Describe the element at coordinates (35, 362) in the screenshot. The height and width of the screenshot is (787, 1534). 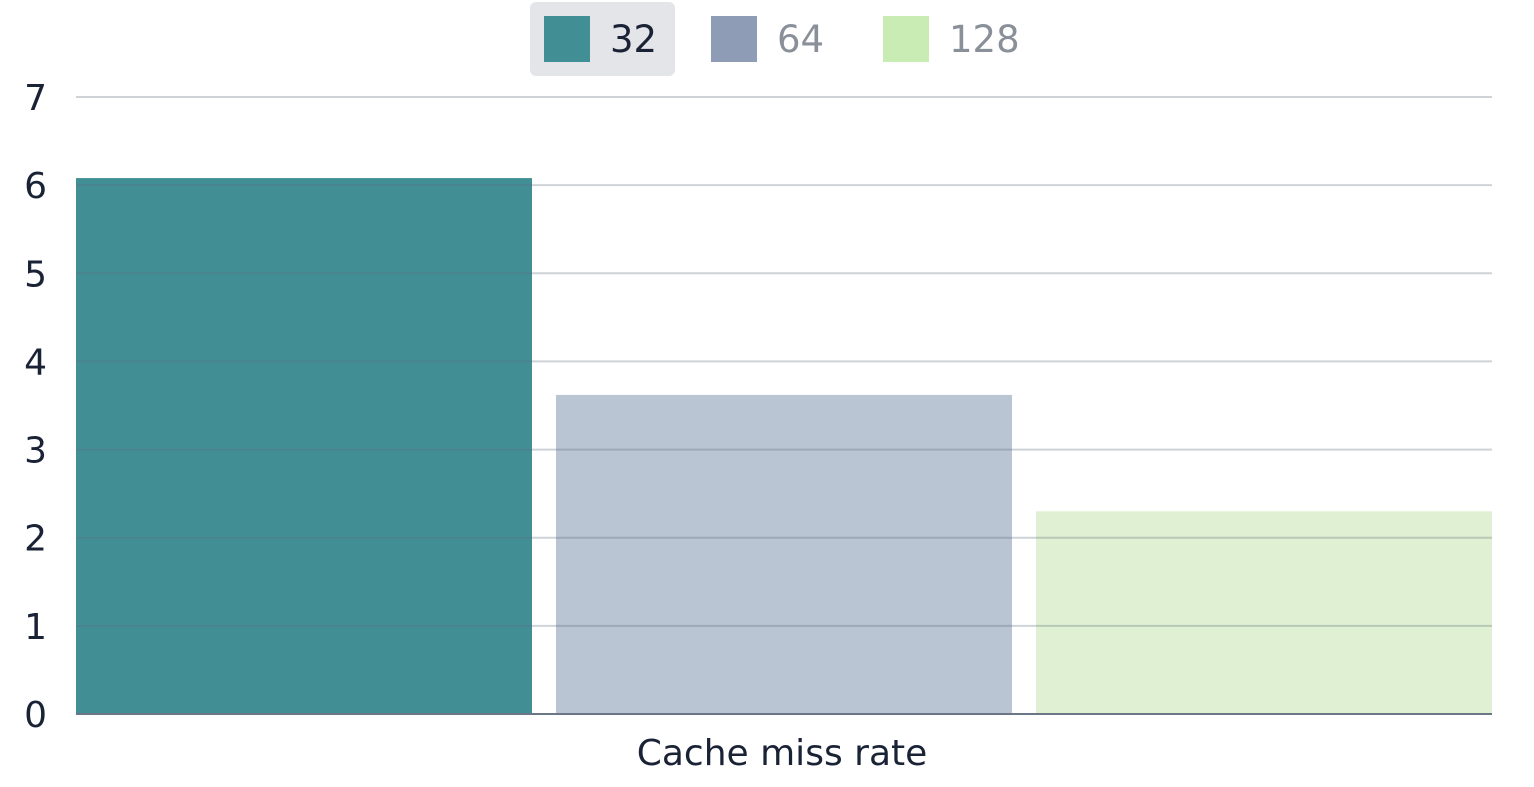
I see `y-tick-label-4: 4` at that location.